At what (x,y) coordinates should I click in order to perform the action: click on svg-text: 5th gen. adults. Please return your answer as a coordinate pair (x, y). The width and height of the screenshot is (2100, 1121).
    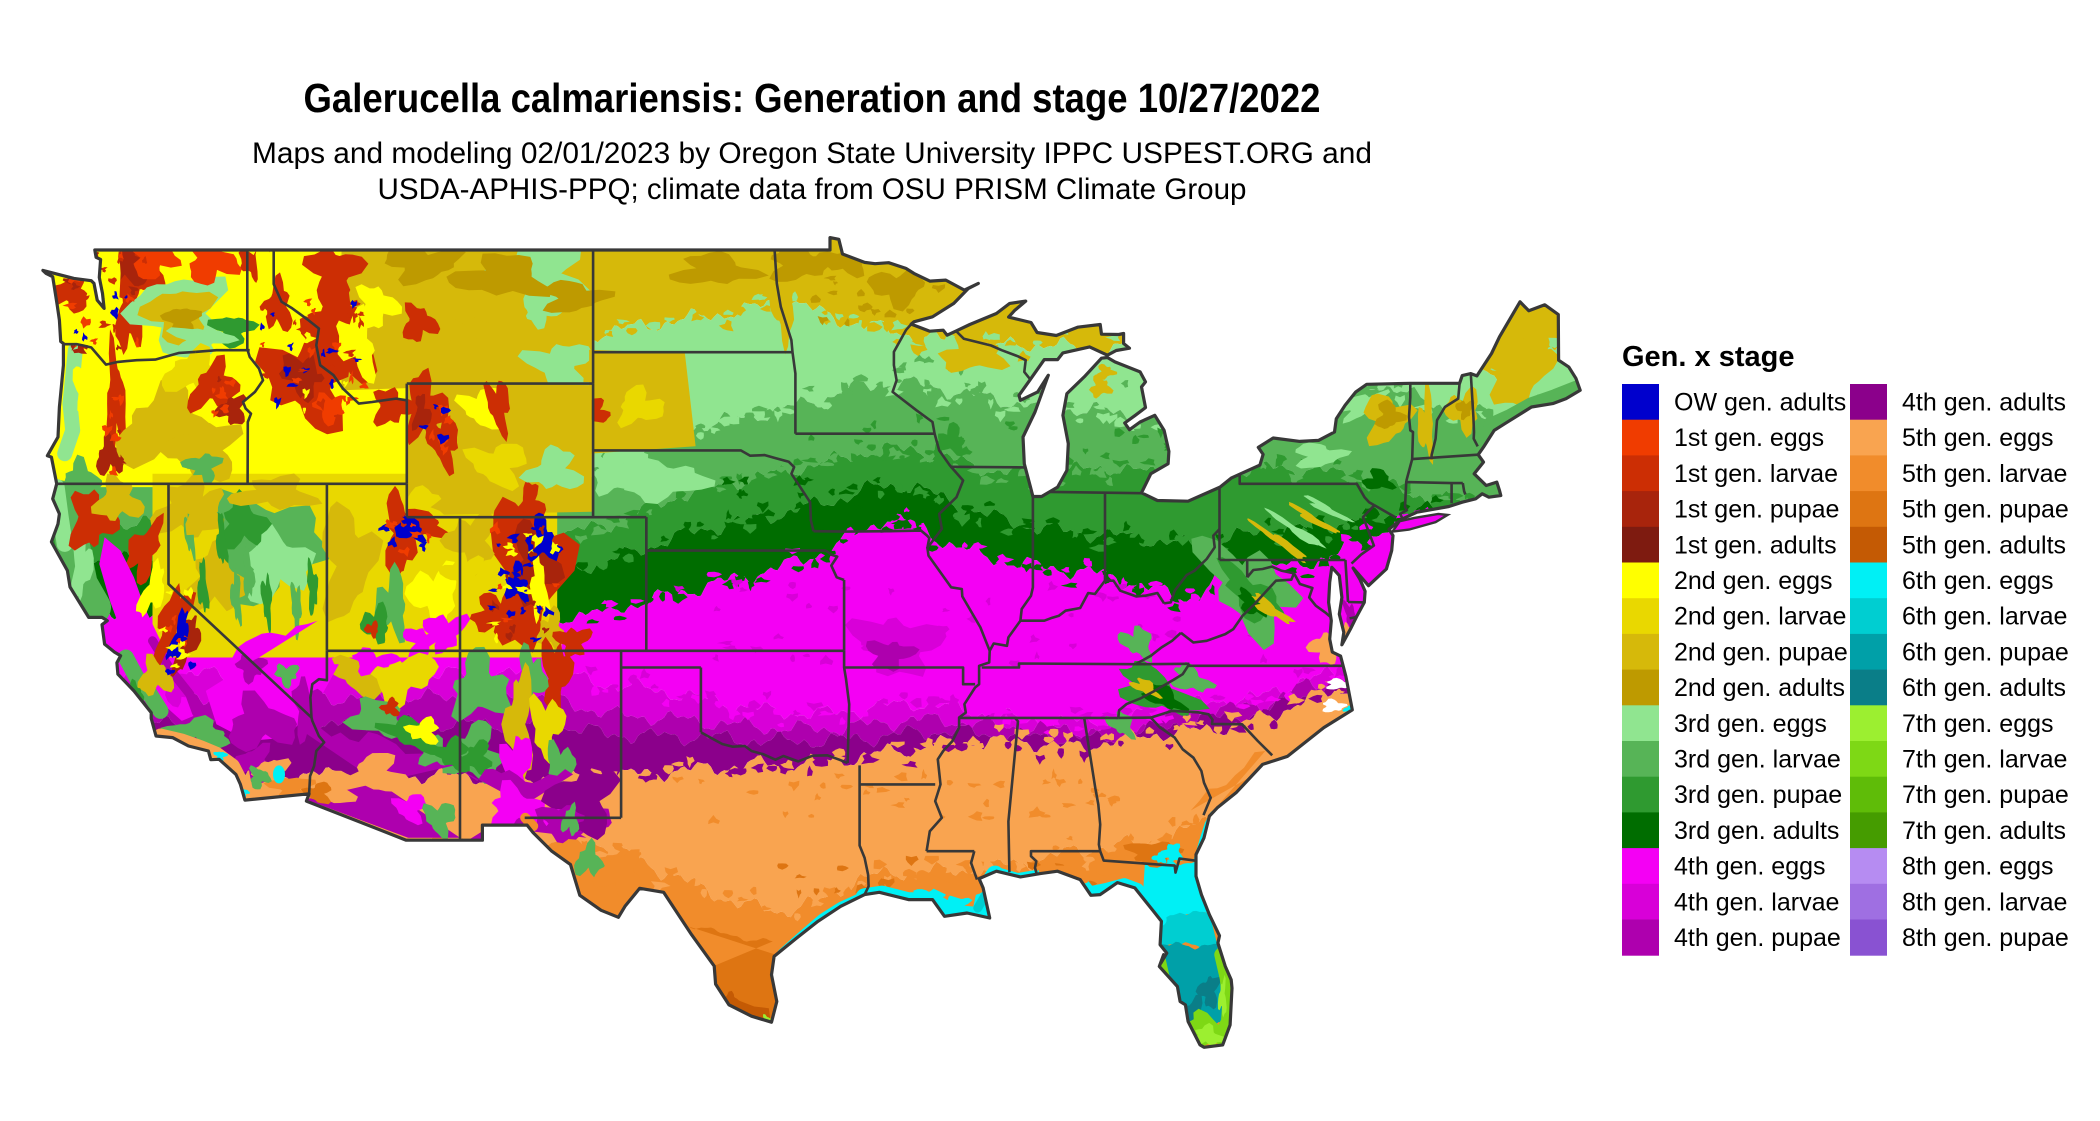
    Looking at the image, I should click on (1984, 545).